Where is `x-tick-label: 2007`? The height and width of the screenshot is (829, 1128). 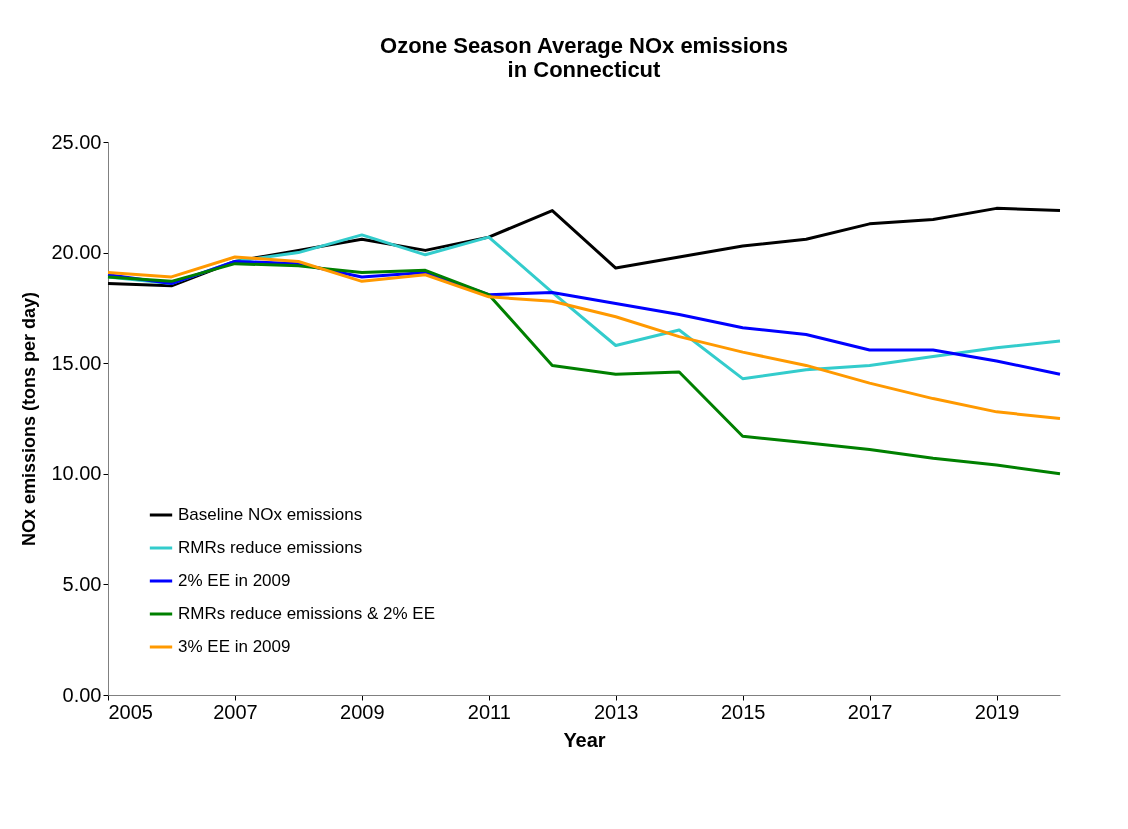 x-tick-label: 2007 is located at coordinates (235, 711).